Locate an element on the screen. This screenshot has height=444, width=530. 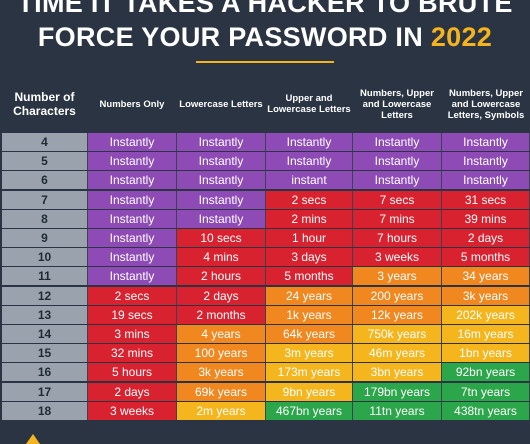
time-cell: 3m years is located at coordinates (309, 353).